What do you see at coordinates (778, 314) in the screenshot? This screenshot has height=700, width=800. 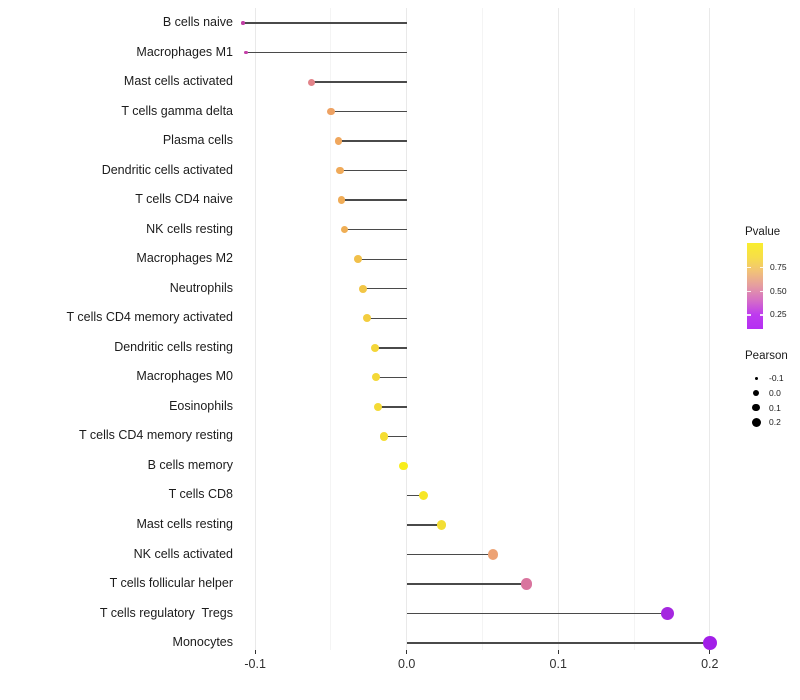 I see `pvalue-tick-label: 0.25` at bounding box center [778, 314].